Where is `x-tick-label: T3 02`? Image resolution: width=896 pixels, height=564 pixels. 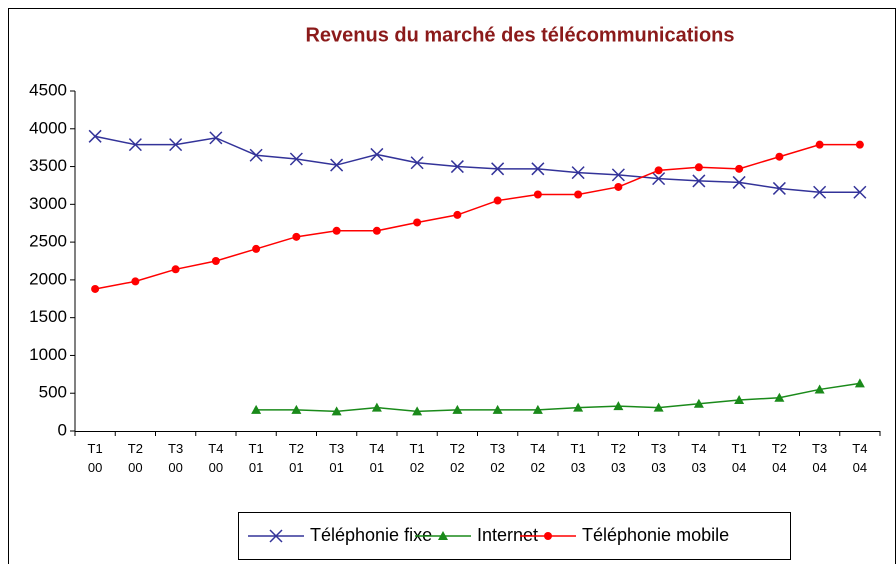
x-tick-label: T3 02 is located at coordinates (498, 458).